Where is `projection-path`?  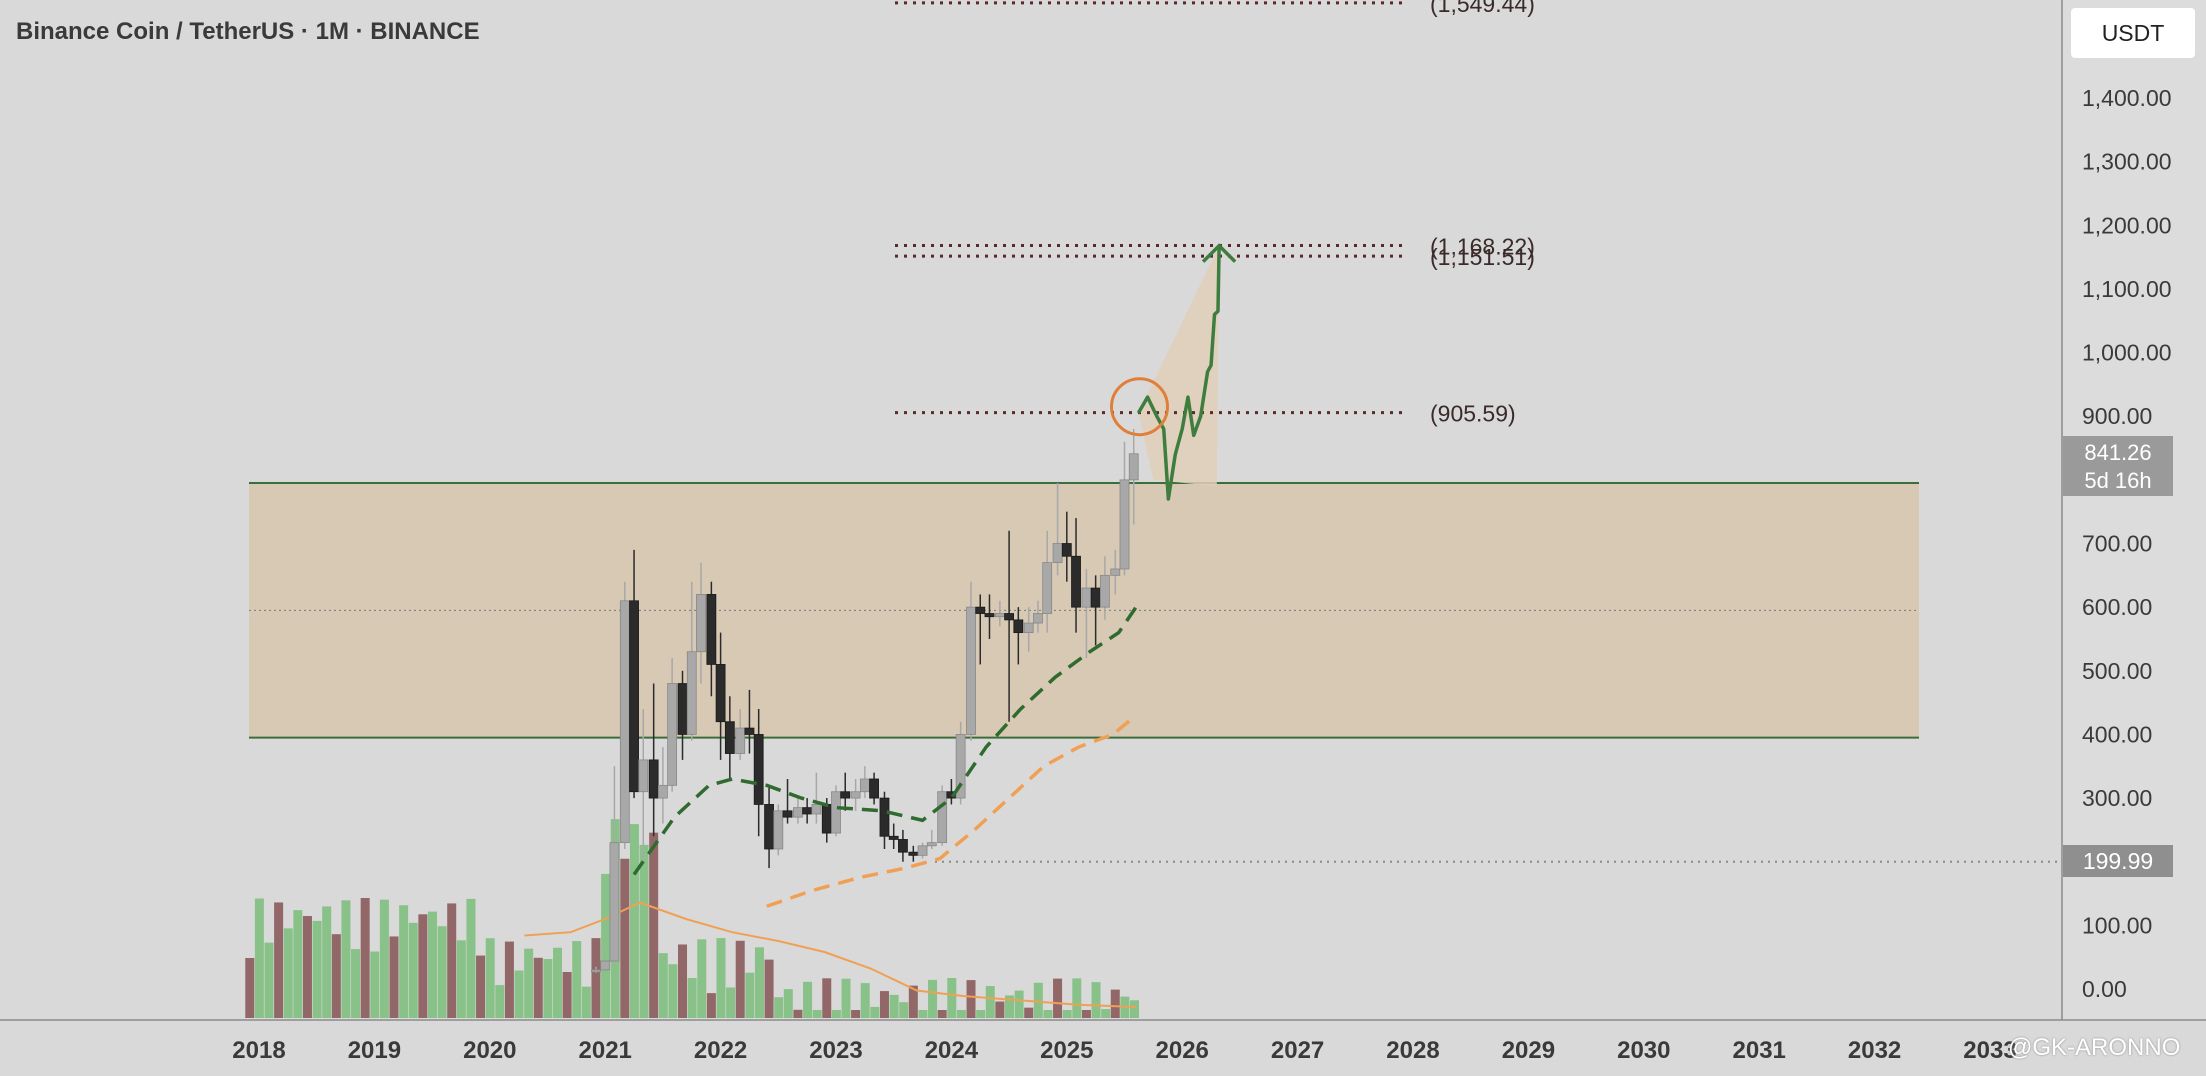
projection-path is located at coordinates (1178, 373).